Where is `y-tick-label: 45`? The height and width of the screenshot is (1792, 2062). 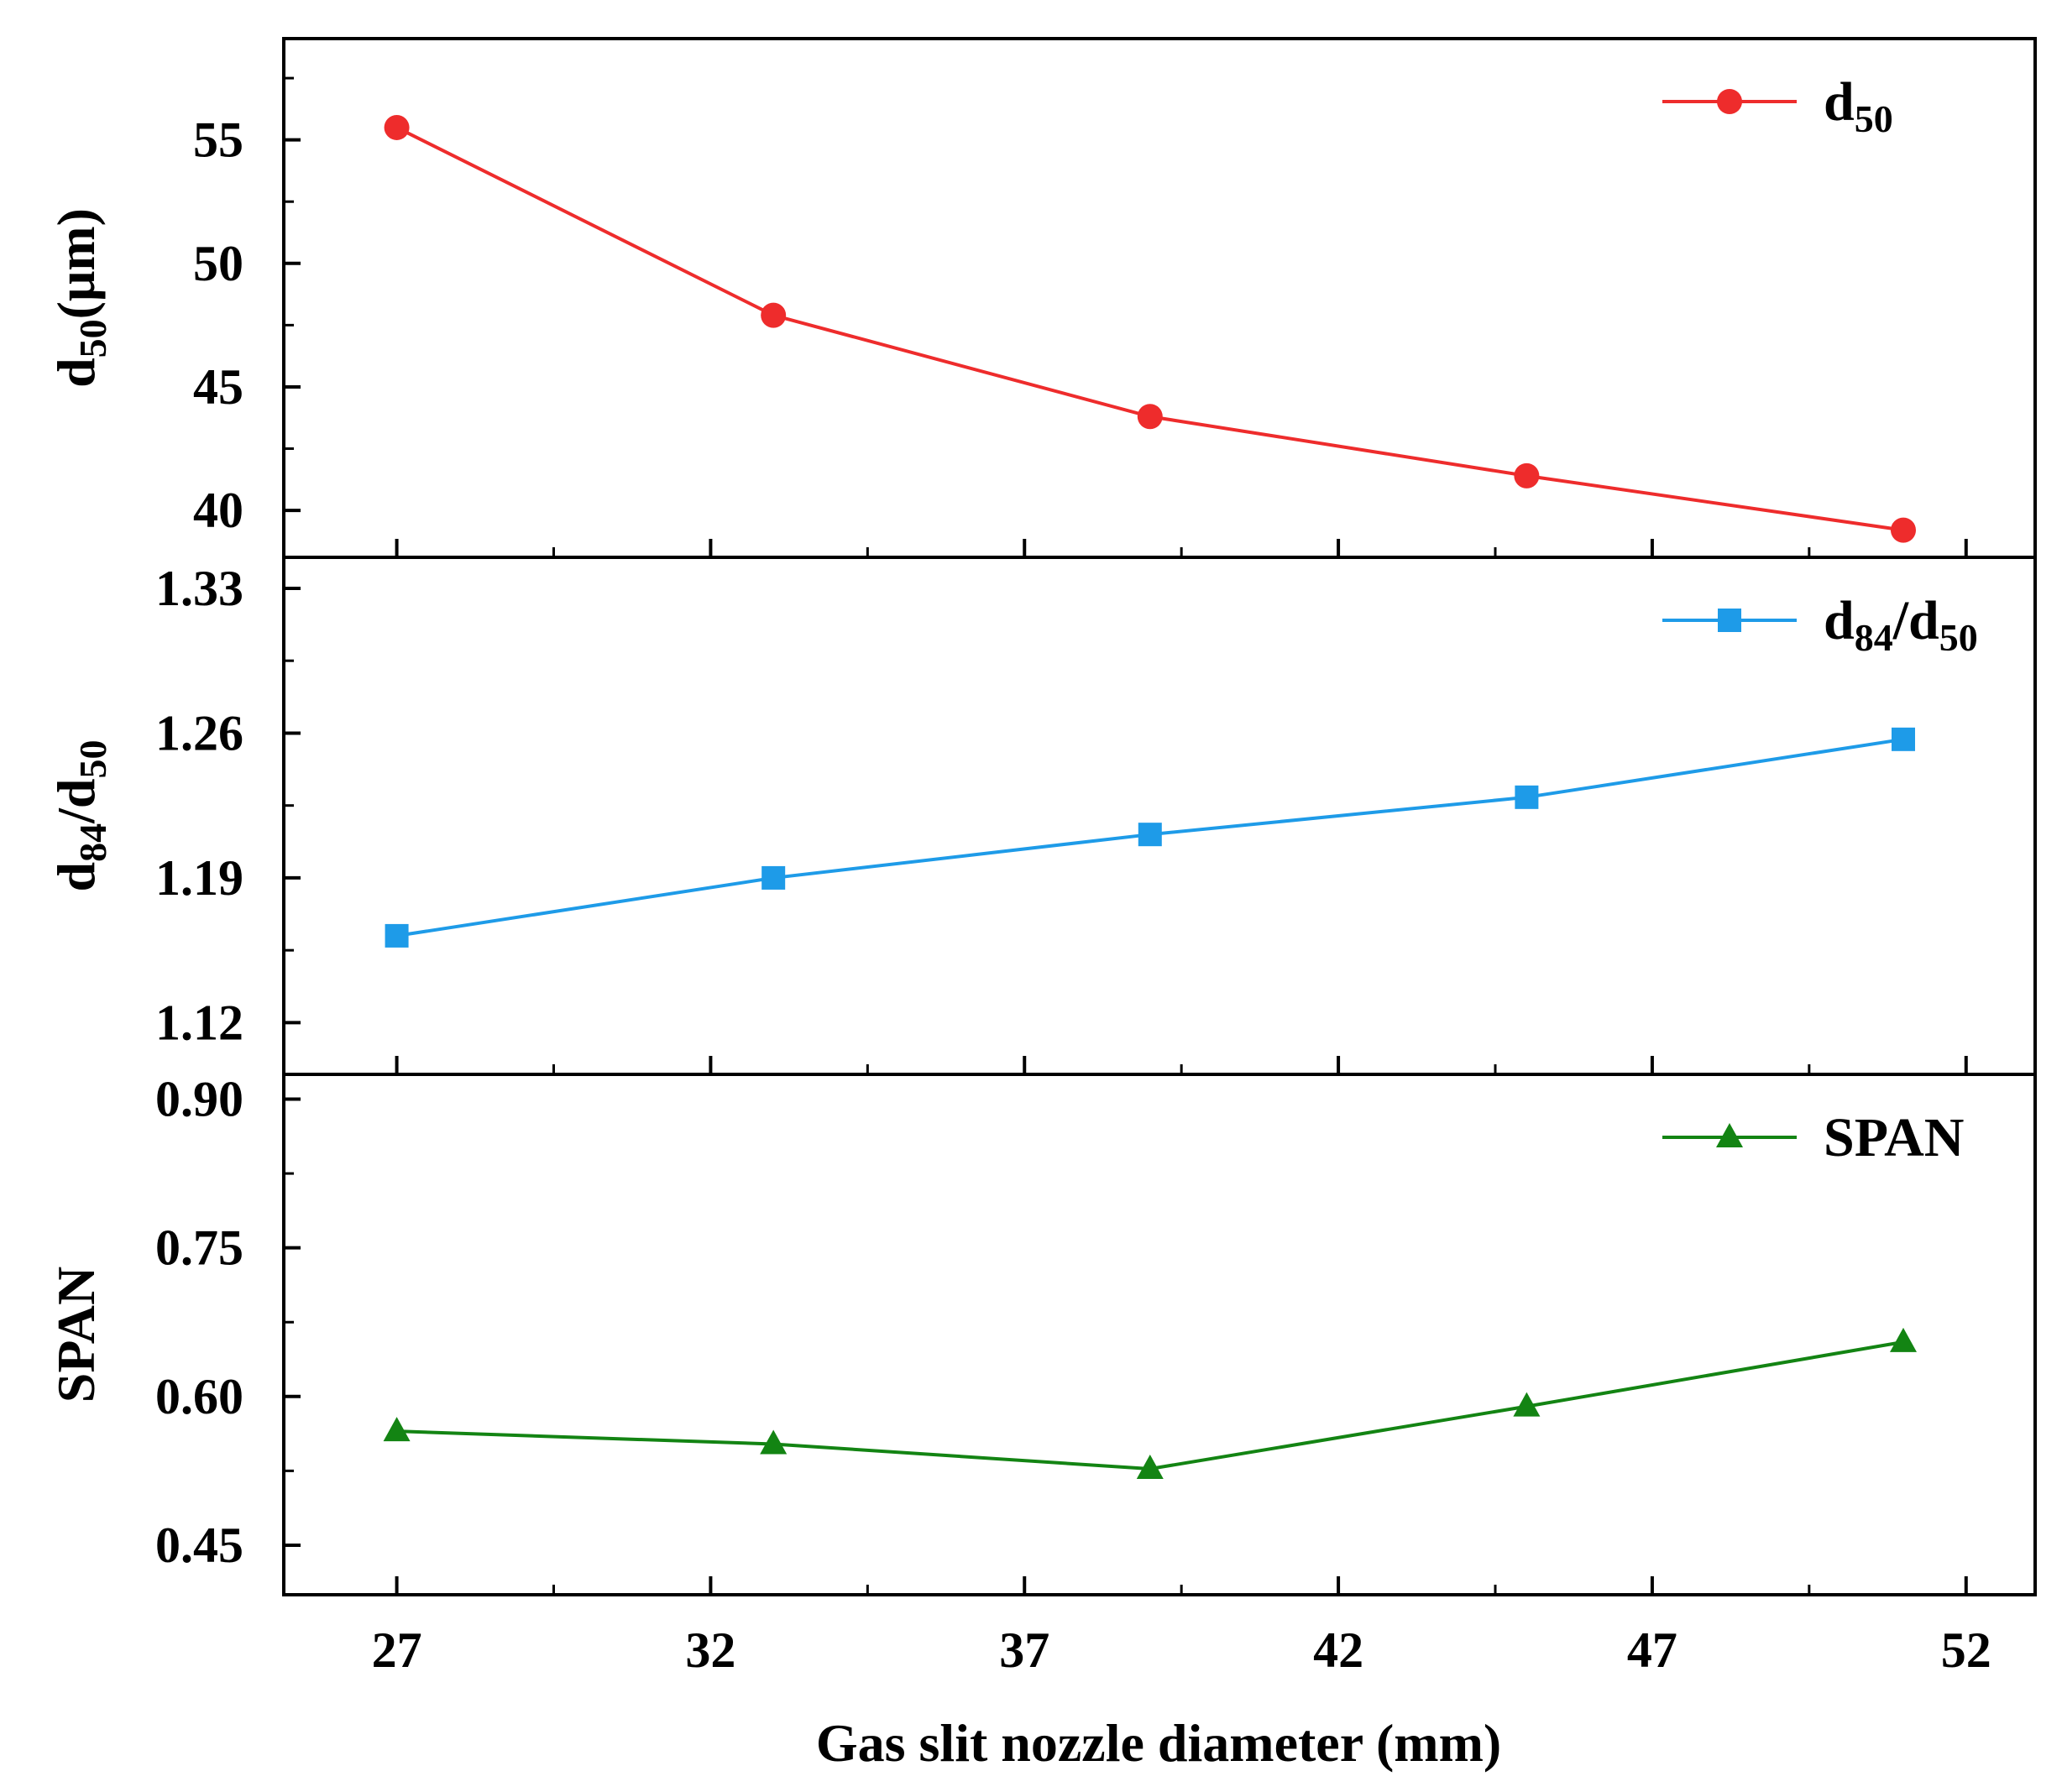 y-tick-label: 45 is located at coordinates (218, 387).